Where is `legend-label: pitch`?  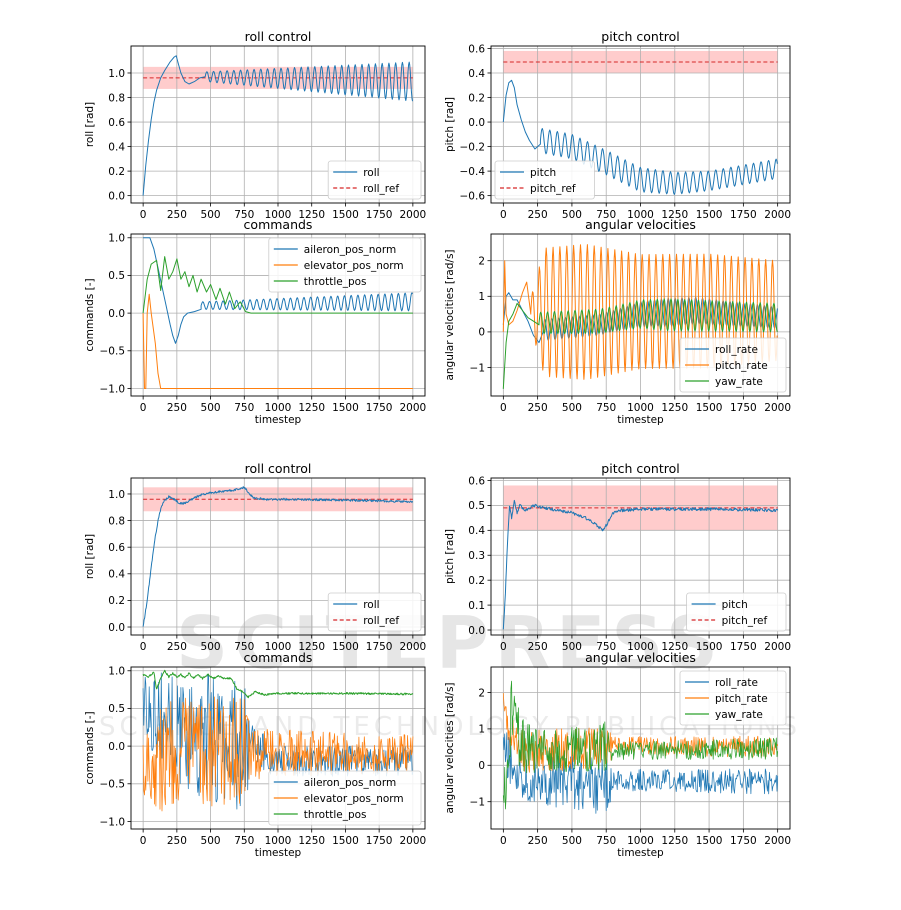 legend-label: pitch is located at coordinates (543, 173).